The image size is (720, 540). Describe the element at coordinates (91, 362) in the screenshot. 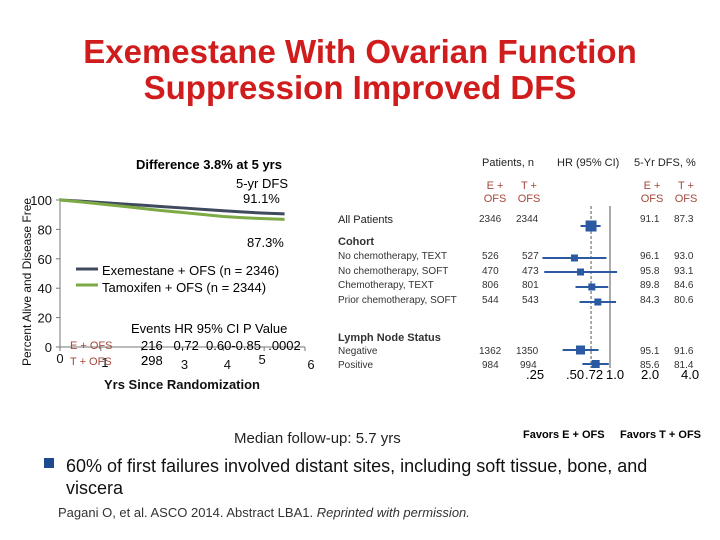

I see `stats-tam-row-label: T + OFS` at that location.